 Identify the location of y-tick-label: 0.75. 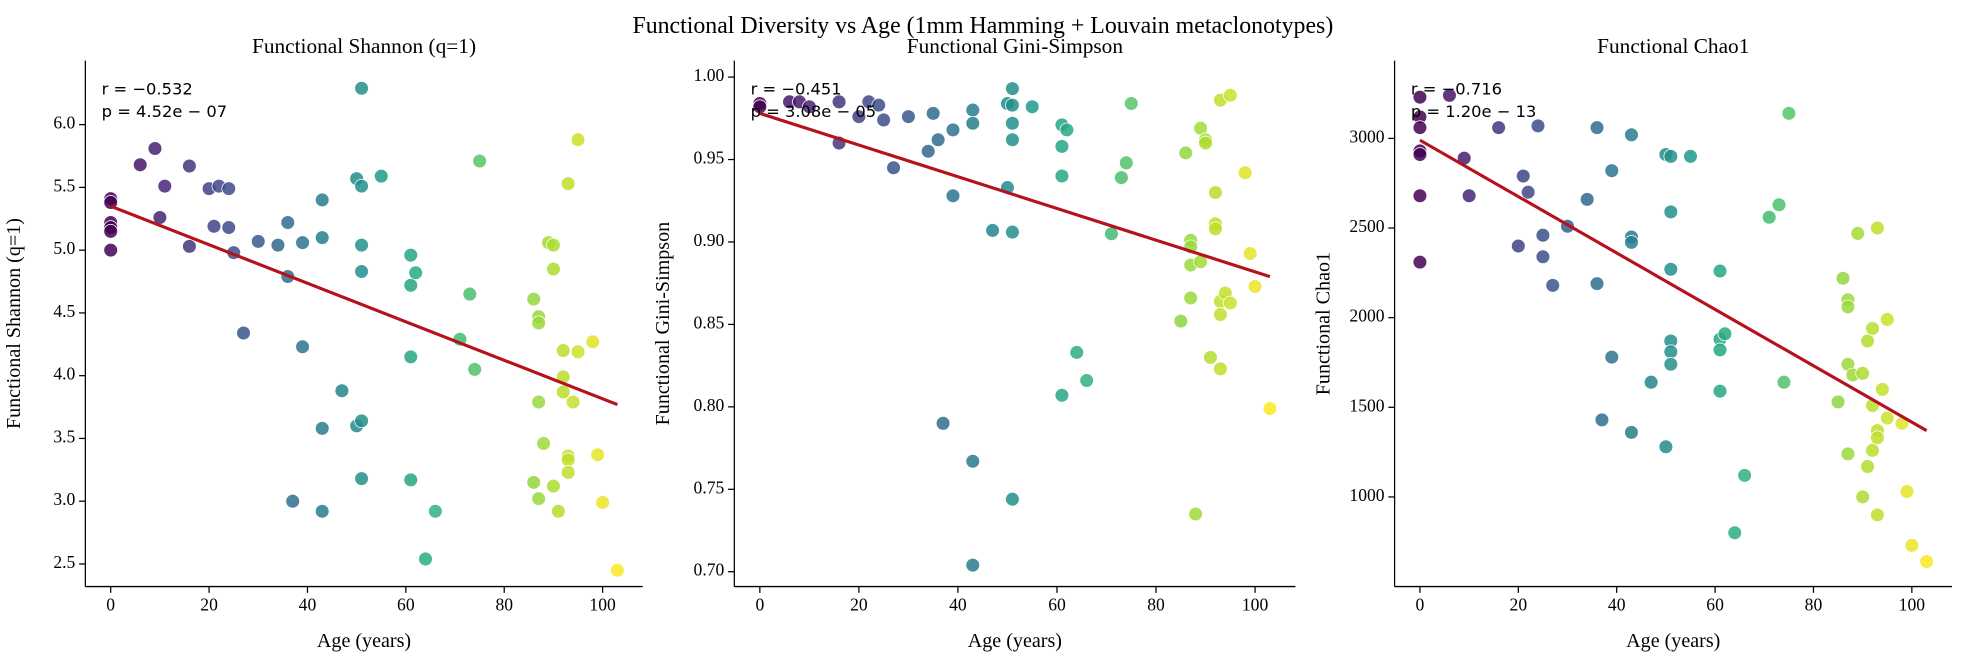
(709, 487).